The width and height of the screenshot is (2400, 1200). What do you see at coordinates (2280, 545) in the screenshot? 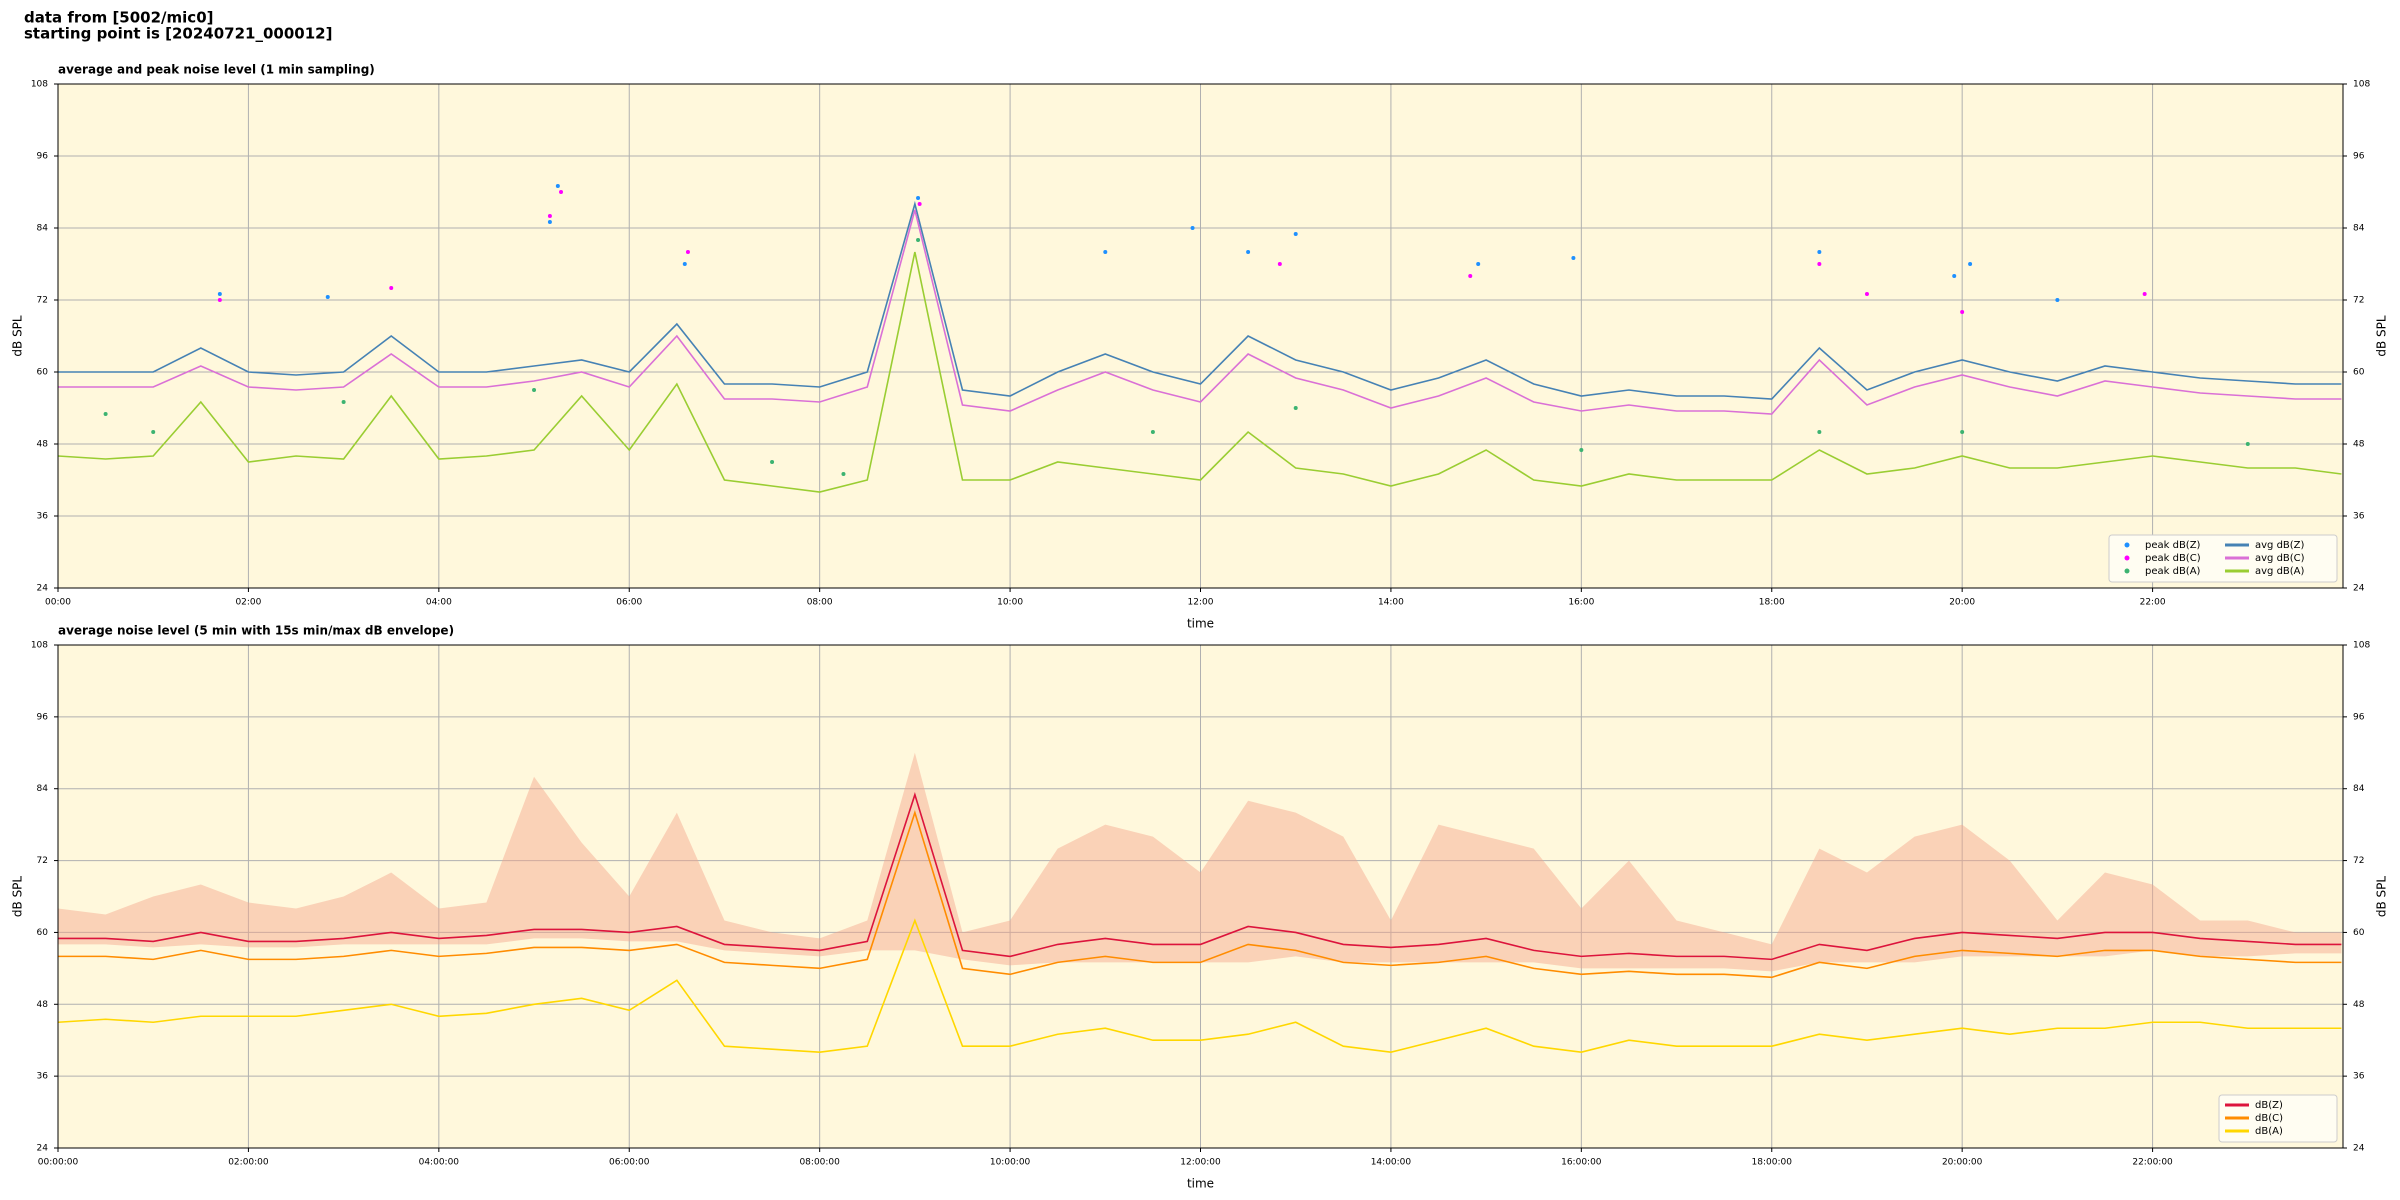
I see `legend-label: avg dB(Z)` at bounding box center [2280, 545].